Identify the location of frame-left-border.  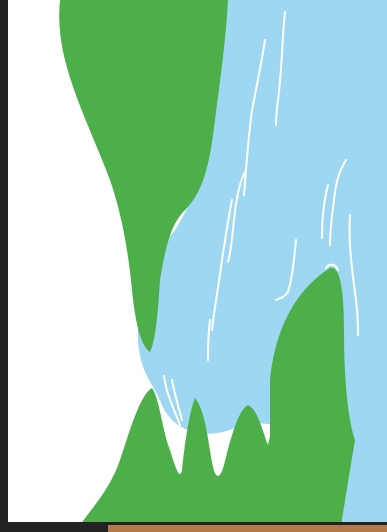
(4, 266).